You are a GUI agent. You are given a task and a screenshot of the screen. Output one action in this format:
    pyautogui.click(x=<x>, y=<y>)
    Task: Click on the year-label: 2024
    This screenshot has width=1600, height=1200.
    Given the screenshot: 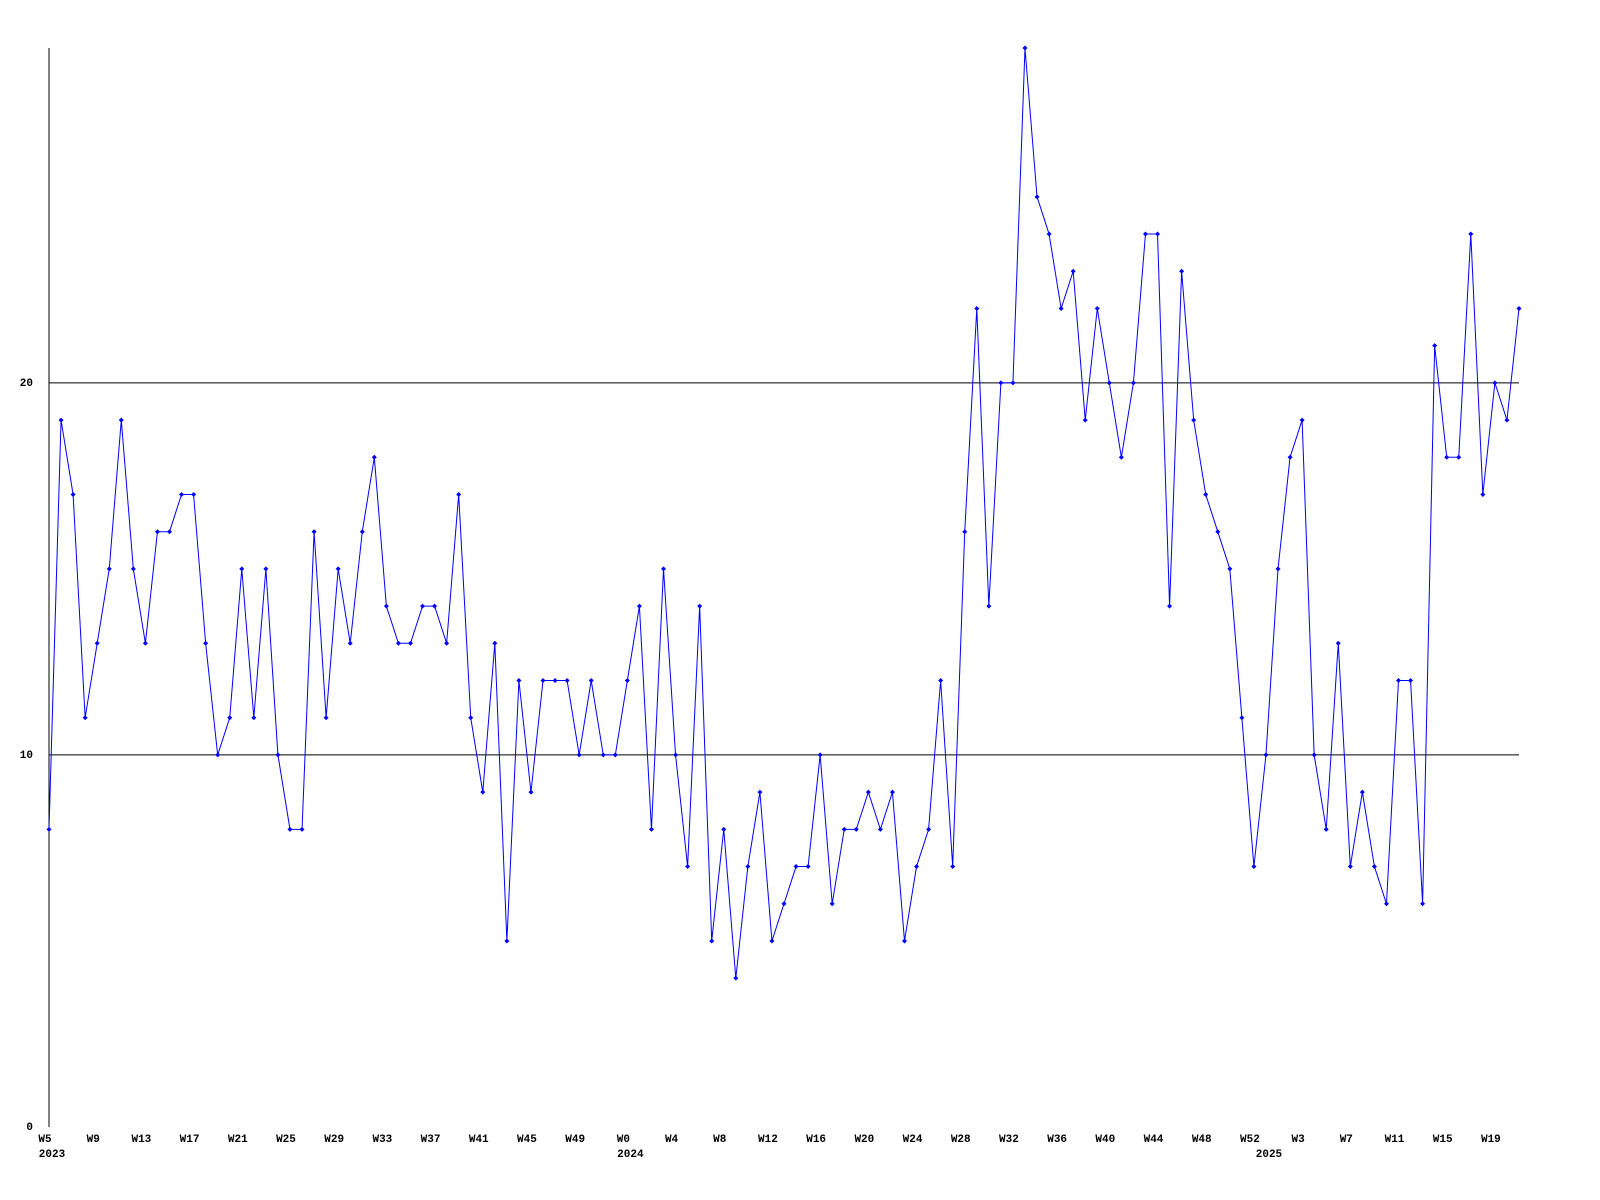 What is the action you would take?
    pyautogui.click(x=630, y=1155)
    